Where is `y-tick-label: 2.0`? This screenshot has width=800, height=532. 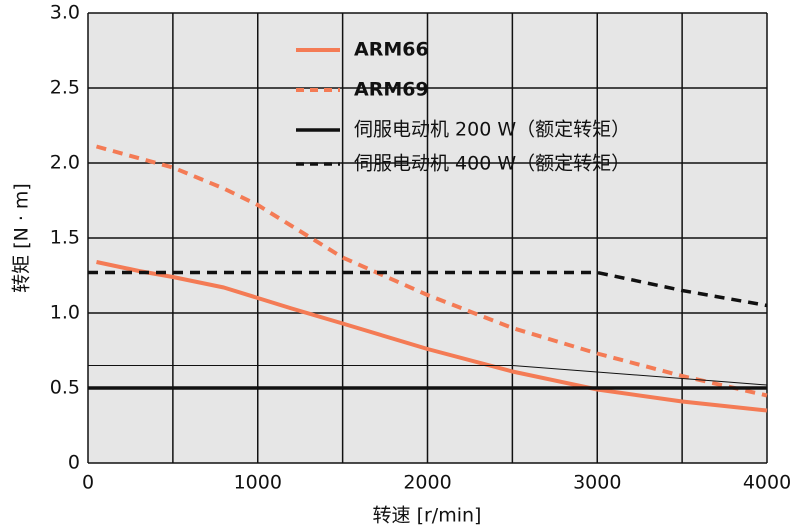 y-tick-label: 2.0 is located at coordinates (65, 163).